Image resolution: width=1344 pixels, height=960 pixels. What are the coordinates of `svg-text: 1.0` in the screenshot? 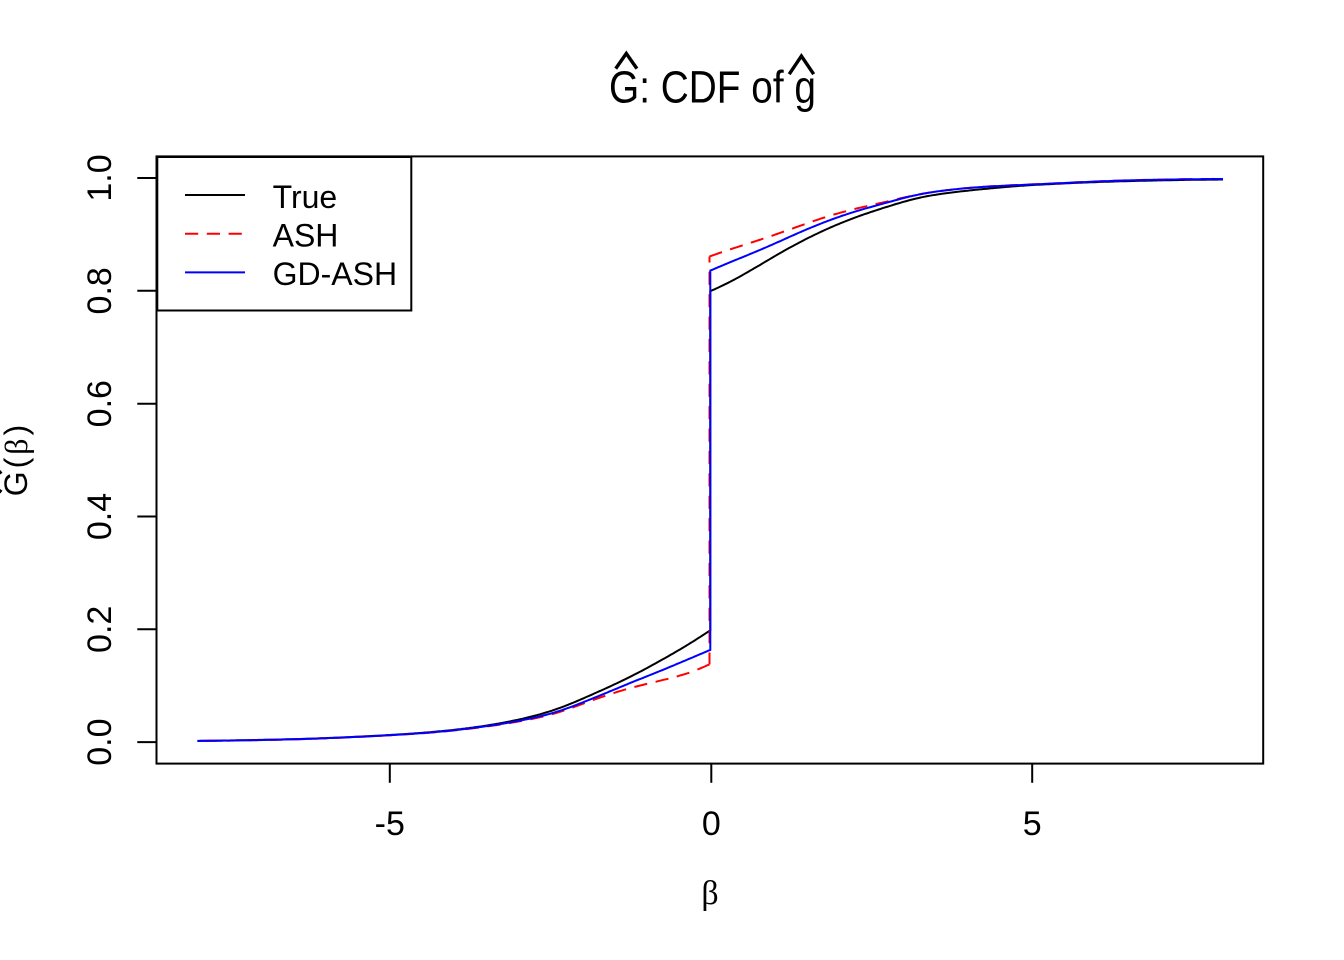 It's located at (100, 177).